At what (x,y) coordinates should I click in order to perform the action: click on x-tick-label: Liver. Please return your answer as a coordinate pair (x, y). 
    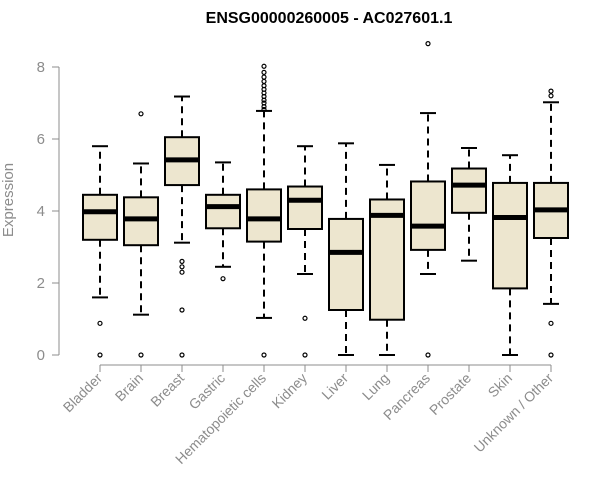
    Looking at the image, I should click on (334, 386).